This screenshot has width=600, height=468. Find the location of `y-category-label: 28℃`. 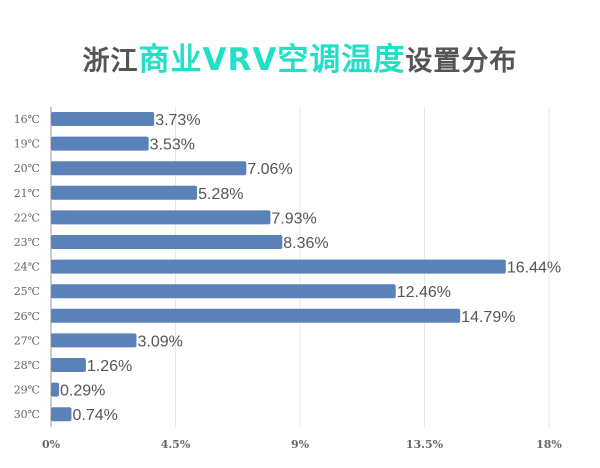

y-category-label: 28℃ is located at coordinates (27, 365).